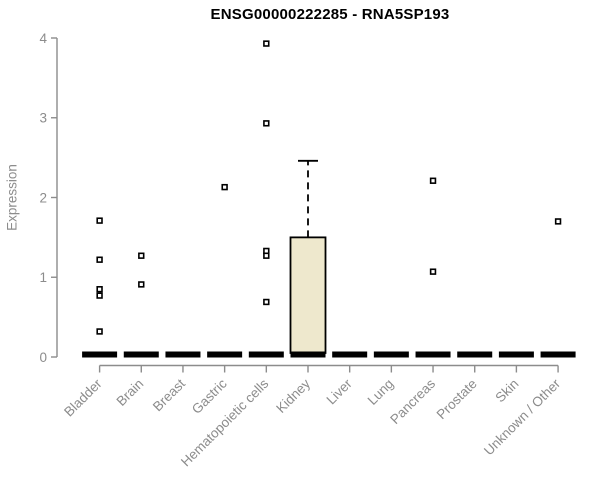 The height and width of the screenshot is (500, 600). Describe the element at coordinates (43, 118) in the screenshot. I see `y-tick-label: 3` at that location.